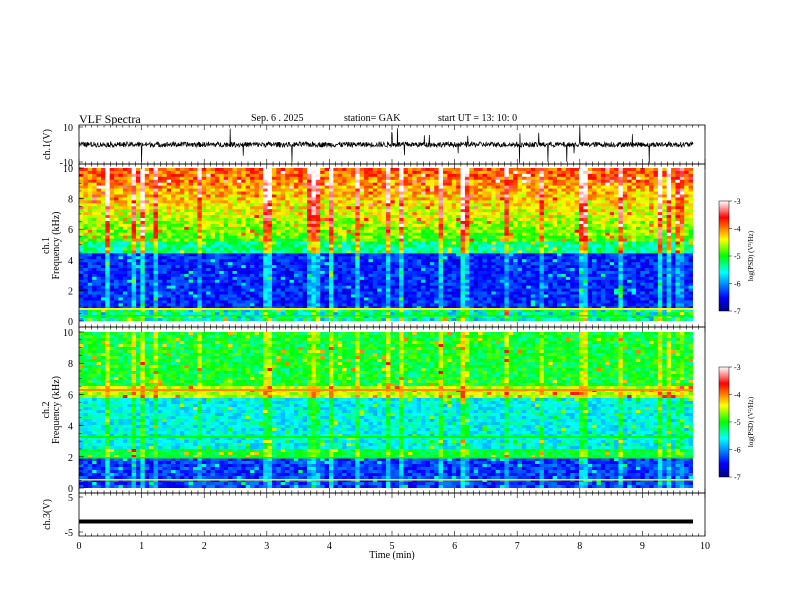 This screenshot has width=792, height=612. Describe the element at coordinates (751, 255) in the screenshot. I see `ch1-colorbar-label: log(PSD) (V²/Hz)` at that location.